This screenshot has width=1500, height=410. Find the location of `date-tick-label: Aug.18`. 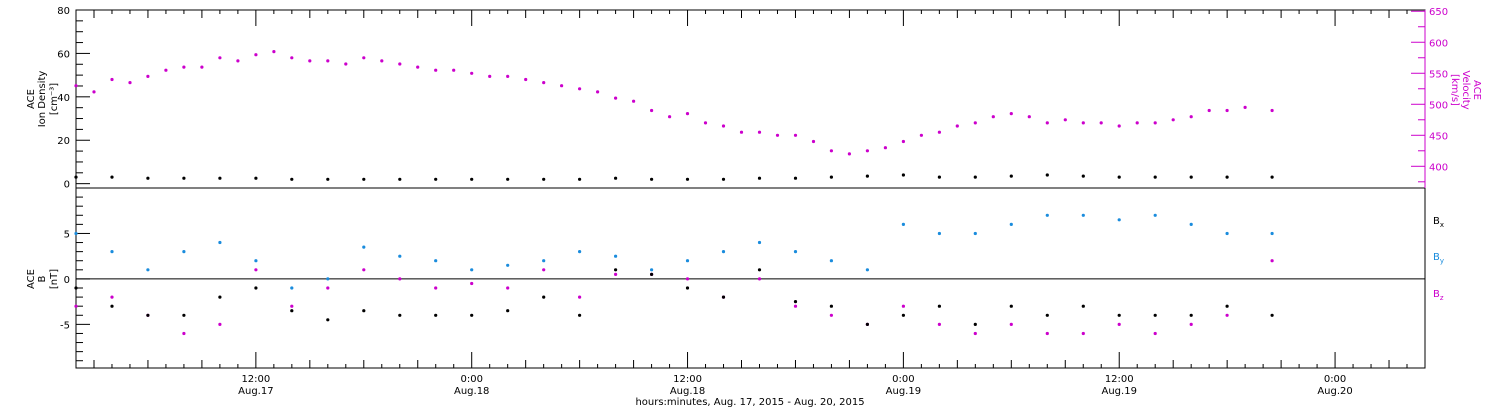

date-tick-label: Aug.18 is located at coordinates (687, 391).